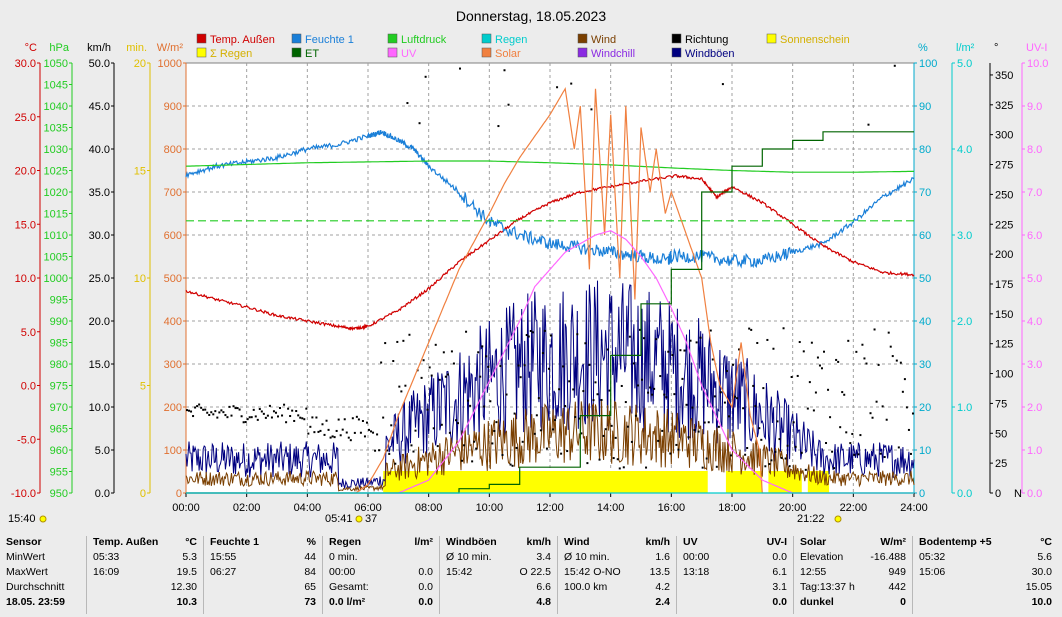 This screenshot has width=1062, height=617. What do you see at coordinates (696, 572) in the screenshot?
I see `stats-cell-label: 13:18` at bounding box center [696, 572].